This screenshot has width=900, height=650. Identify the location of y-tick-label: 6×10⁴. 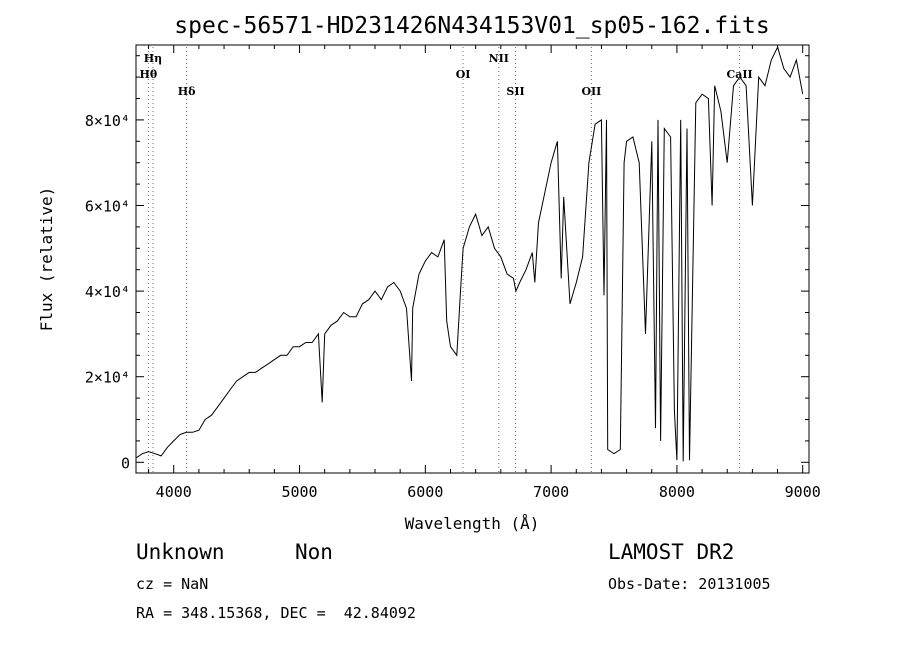
(107, 207).